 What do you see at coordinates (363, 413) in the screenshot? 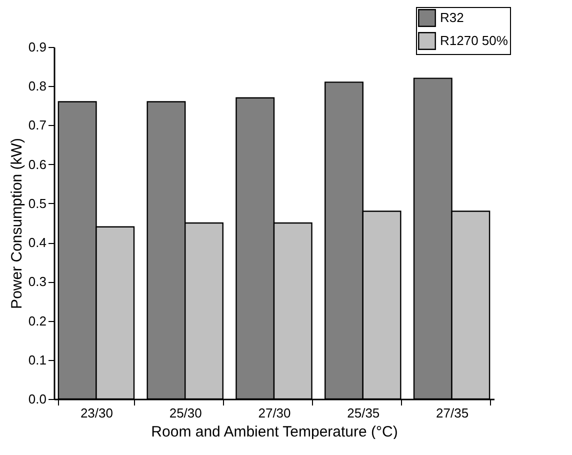
I see `x-tick-label: 25/35` at bounding box center [363, 413].